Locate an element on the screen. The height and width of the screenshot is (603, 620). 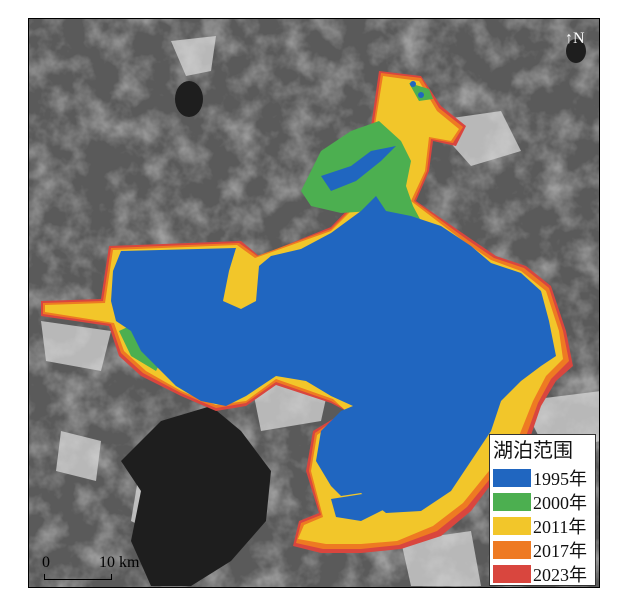
legend-title: 湖泊范围 is located at coordinates (533, 451).